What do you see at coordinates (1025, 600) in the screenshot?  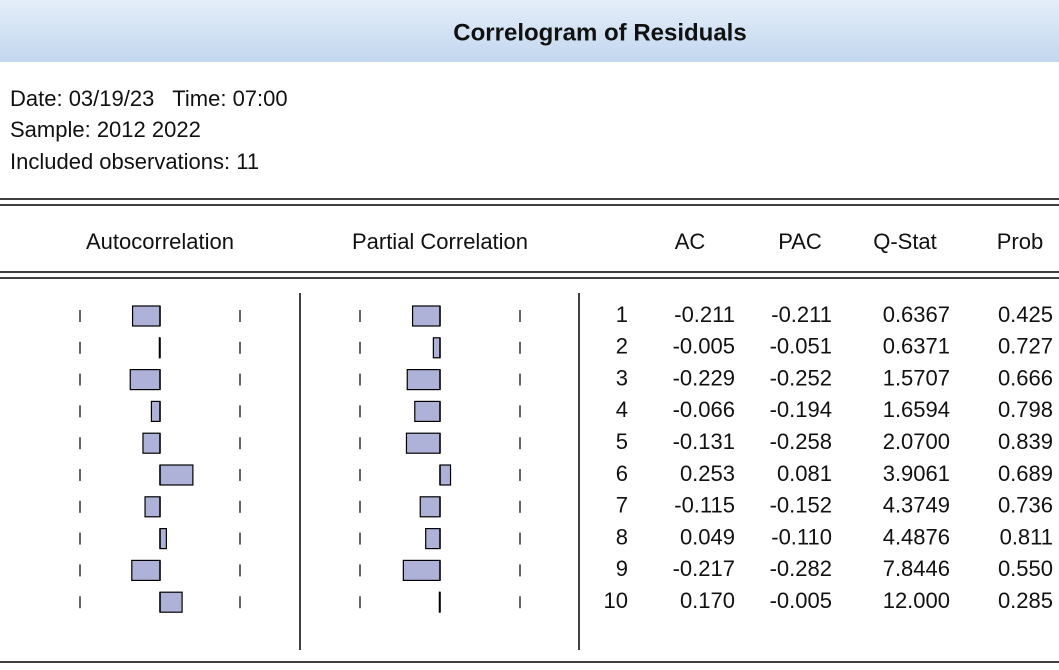 I see `cell-prob: 0.285` at bounding box center [1025, 600].